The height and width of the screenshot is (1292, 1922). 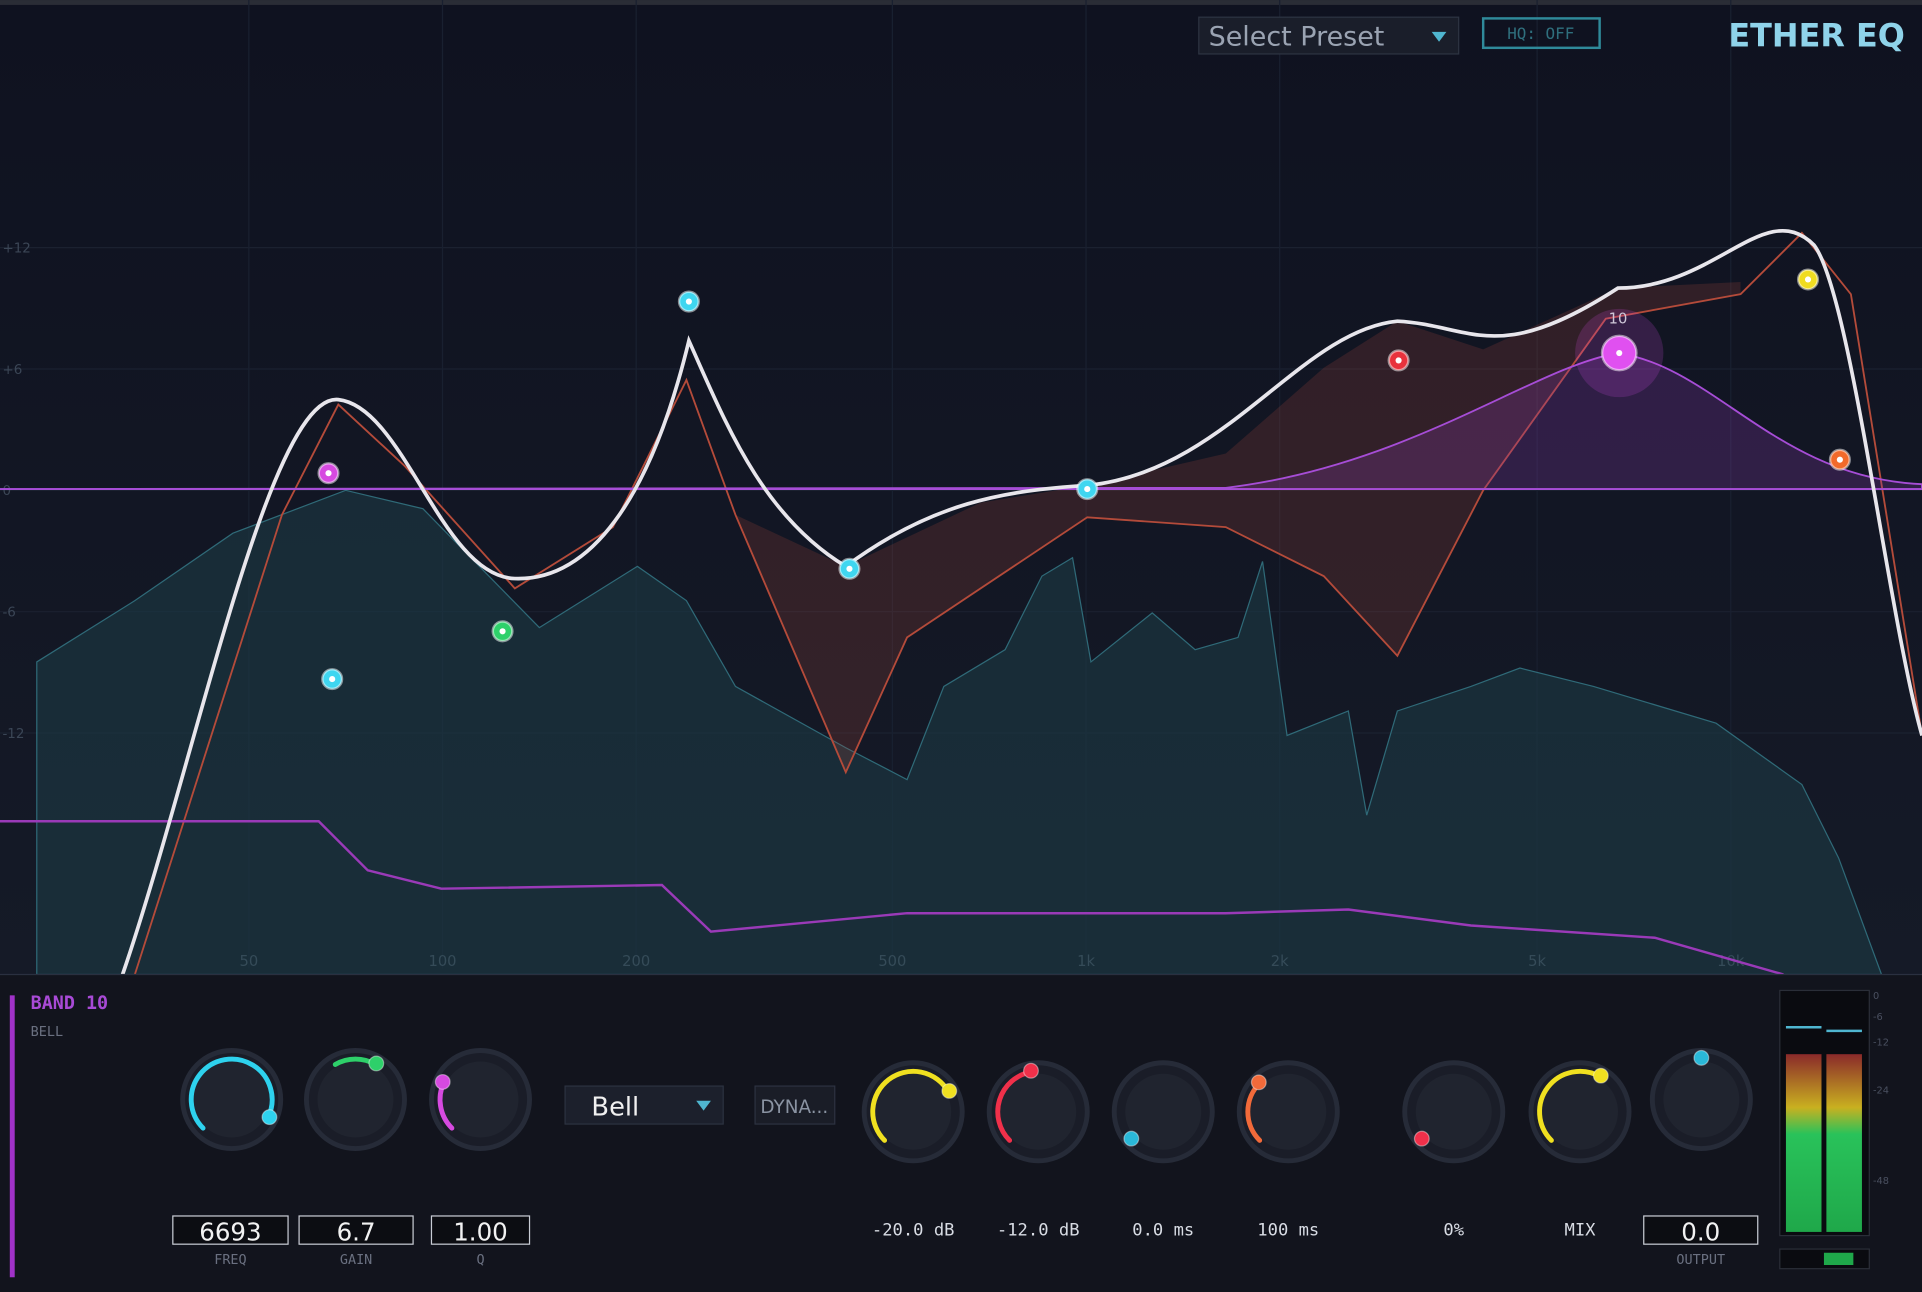 I want to click on level-meter: 0 -6 -12 -24 -48, so click(x=1834, y=1129).